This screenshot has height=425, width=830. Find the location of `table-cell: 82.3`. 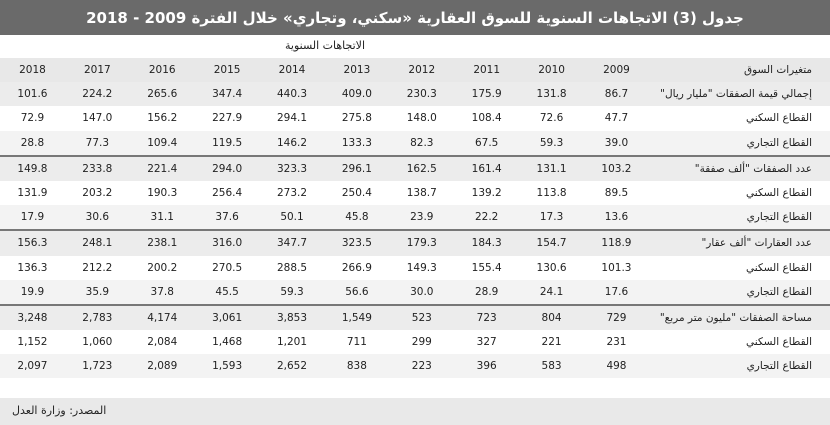

table-cell: 82.3 is located at coordinates (422, 143).